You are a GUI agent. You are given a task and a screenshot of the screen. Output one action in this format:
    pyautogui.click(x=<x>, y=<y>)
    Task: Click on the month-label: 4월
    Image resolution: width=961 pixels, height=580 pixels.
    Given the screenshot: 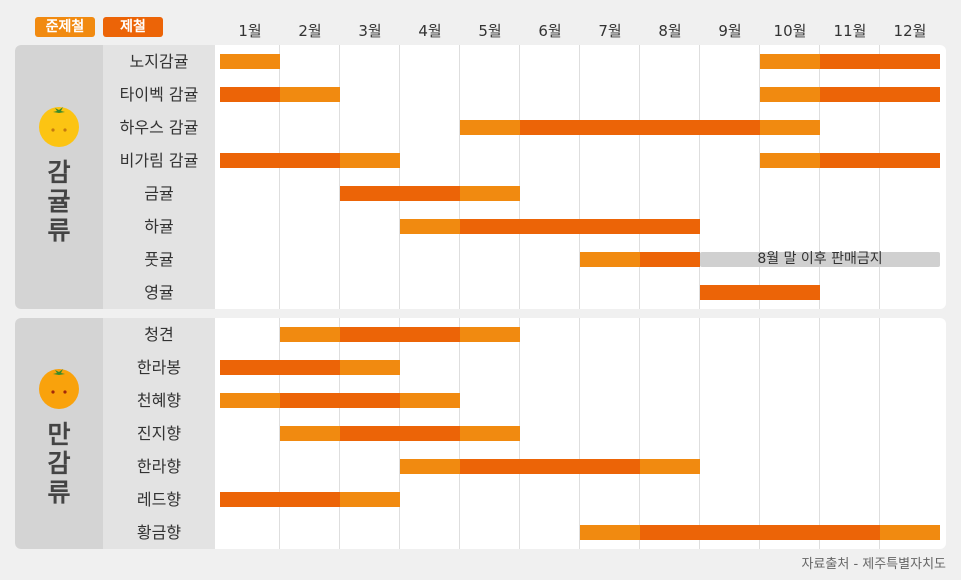 What is the action you would take?
    pyautogui.click(x=430, y=31)
    